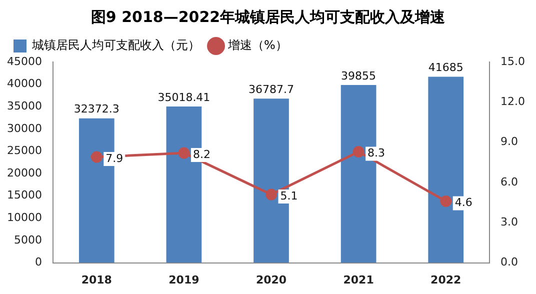 The width and height of the screenshot is (536, 294). What do you see at coordinates (268, 17) in the screenshot?
I see `chart-title: 图9 2018—2022年城镇居民人均可支配收入及增速` at bounding box center [268, 17].